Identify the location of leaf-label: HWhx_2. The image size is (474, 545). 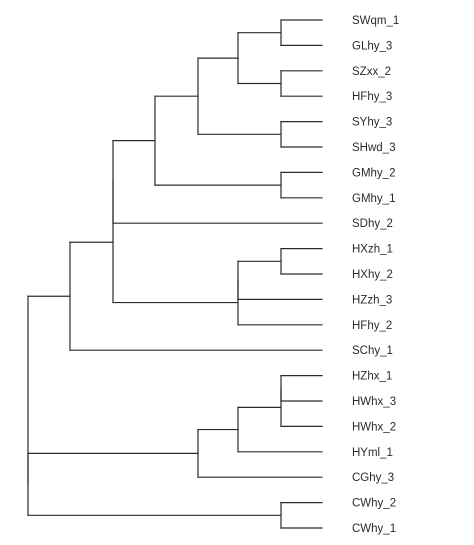
(374, 427).